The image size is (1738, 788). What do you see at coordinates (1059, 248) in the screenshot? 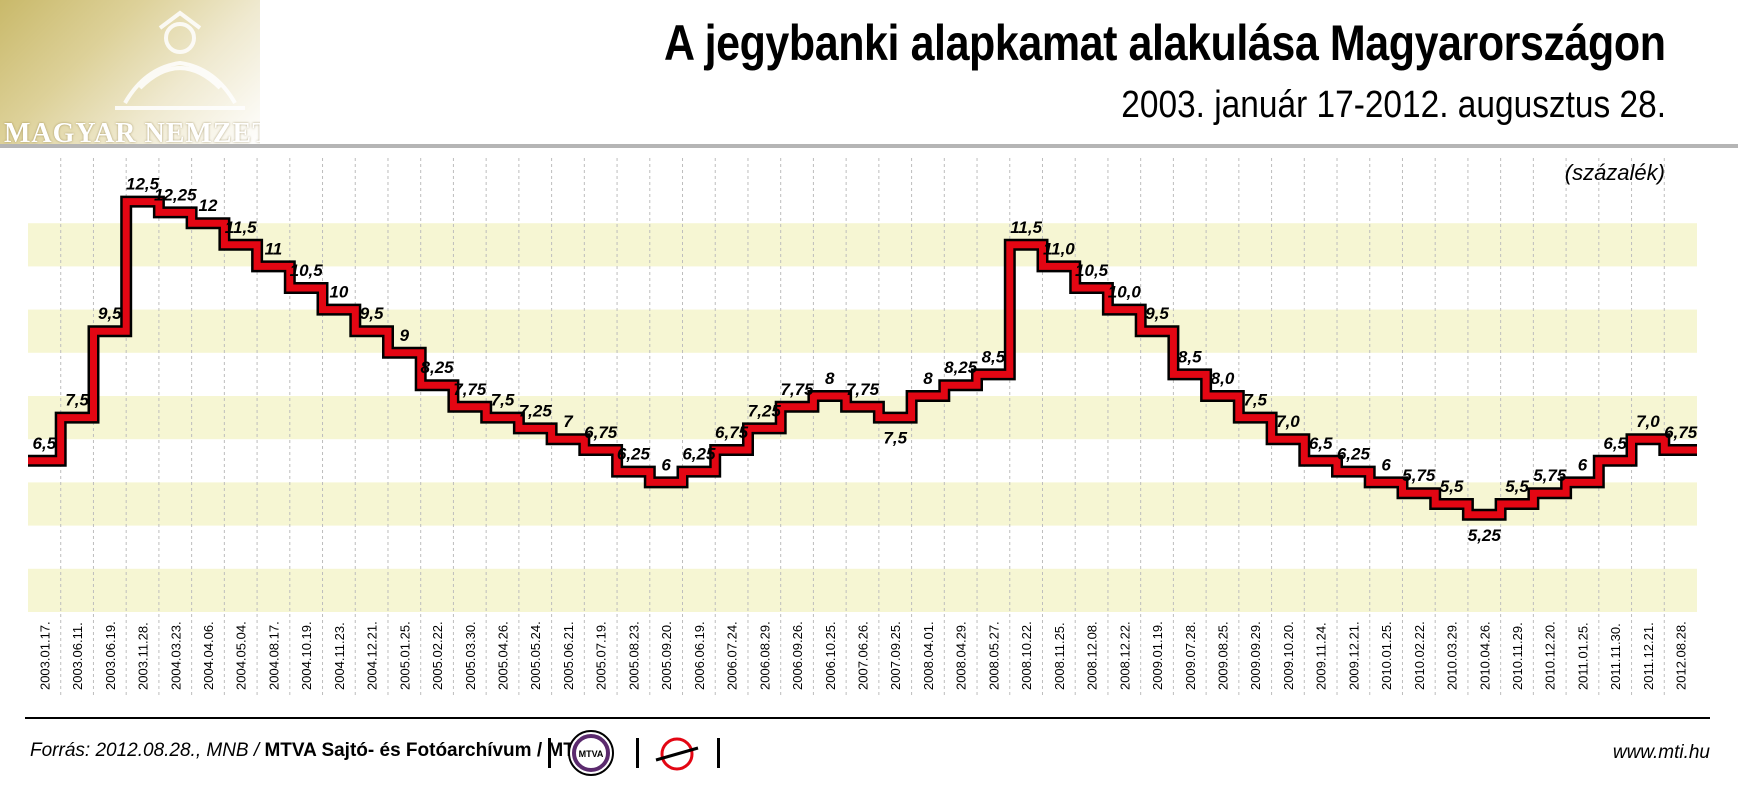
I see `value-label: 11,0` at bounding box center [1059, 248].